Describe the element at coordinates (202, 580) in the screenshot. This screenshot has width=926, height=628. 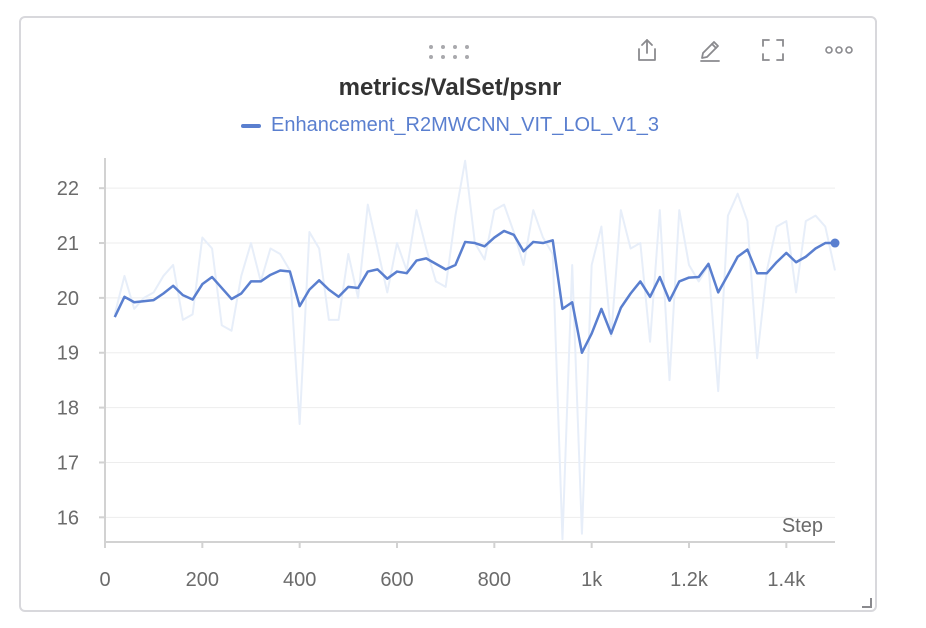
I see `x-tick-label: 200` at that location.